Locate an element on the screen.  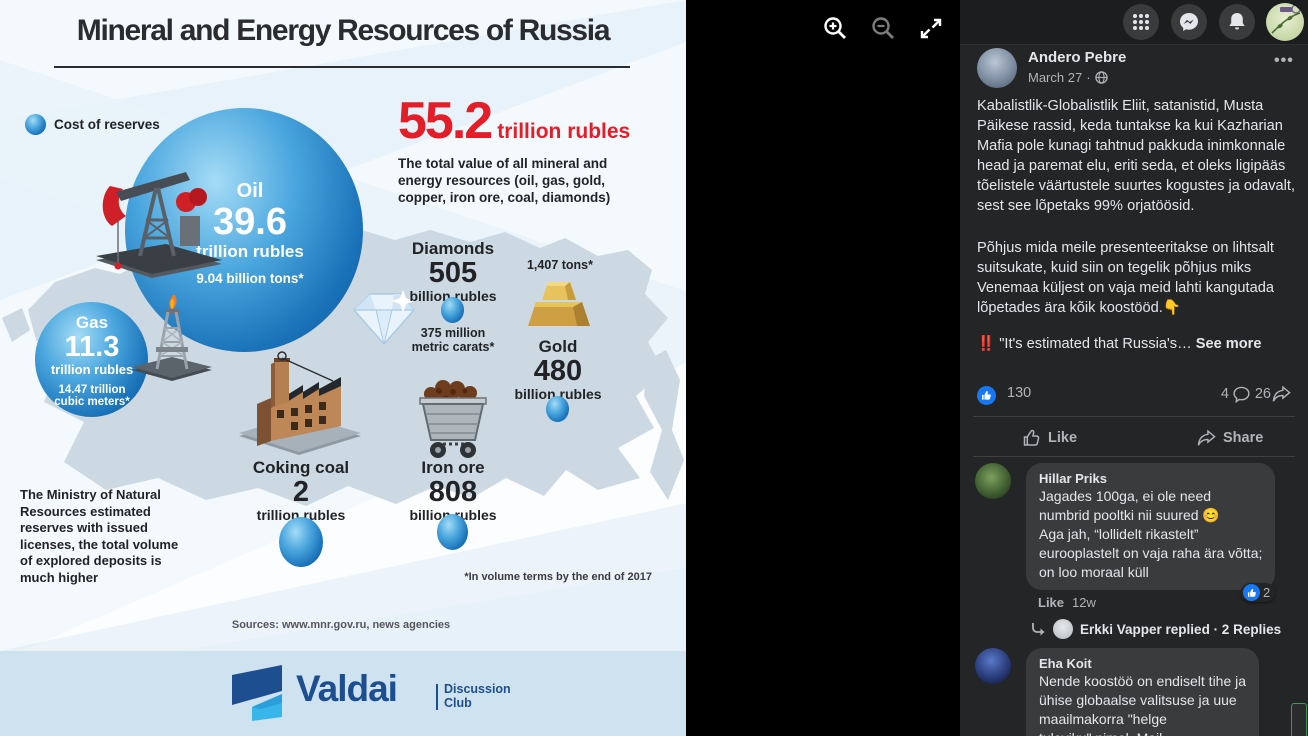
author-avatar is located at coordinates (997, 68).